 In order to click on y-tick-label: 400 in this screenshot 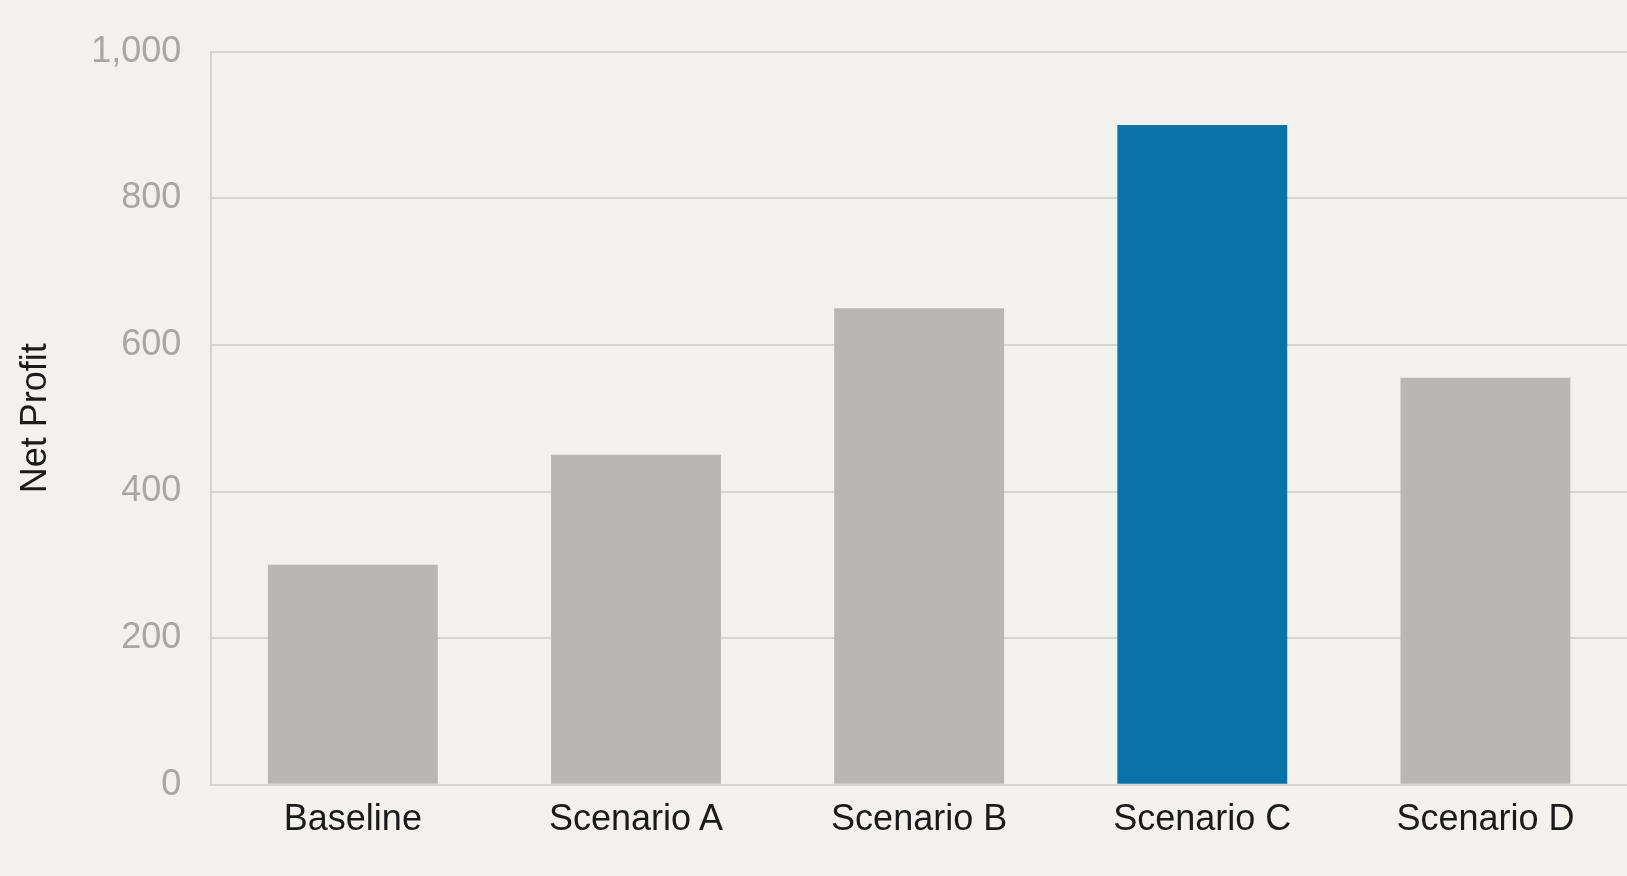, I will do `click(151, 489)`.